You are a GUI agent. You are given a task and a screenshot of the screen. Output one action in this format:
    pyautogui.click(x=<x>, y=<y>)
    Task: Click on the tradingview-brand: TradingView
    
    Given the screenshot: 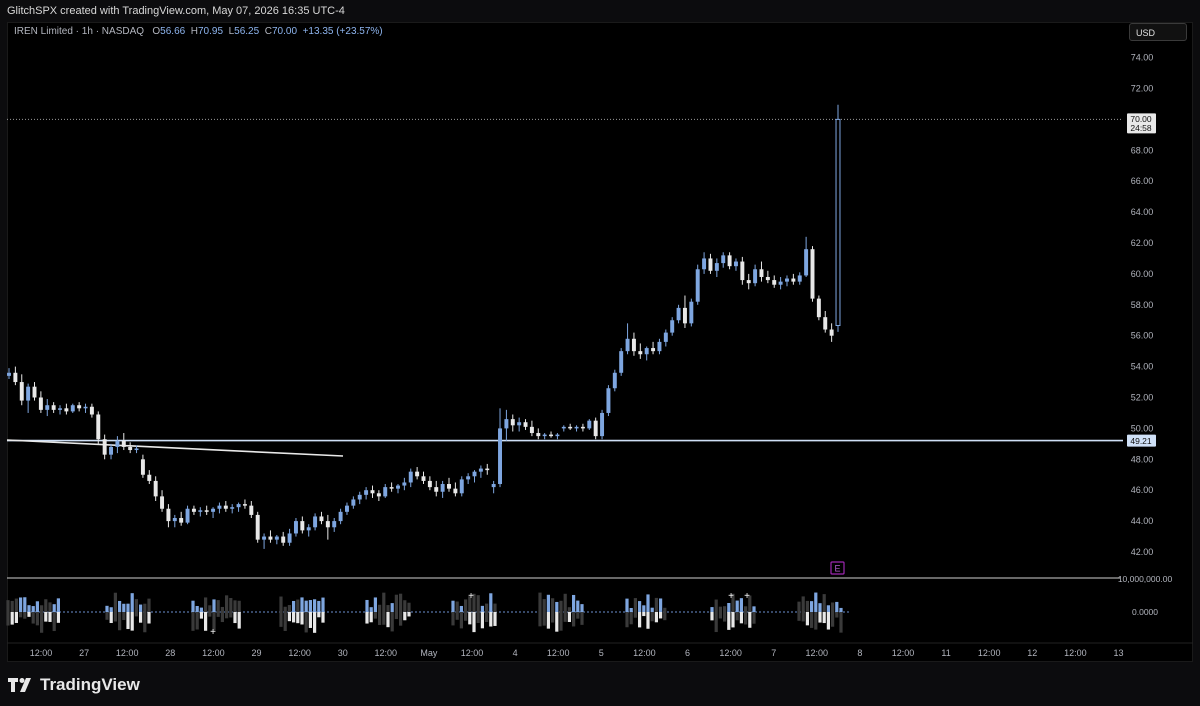 What is the action you would take?
    pyautogui.click(x=74, y=685)
    